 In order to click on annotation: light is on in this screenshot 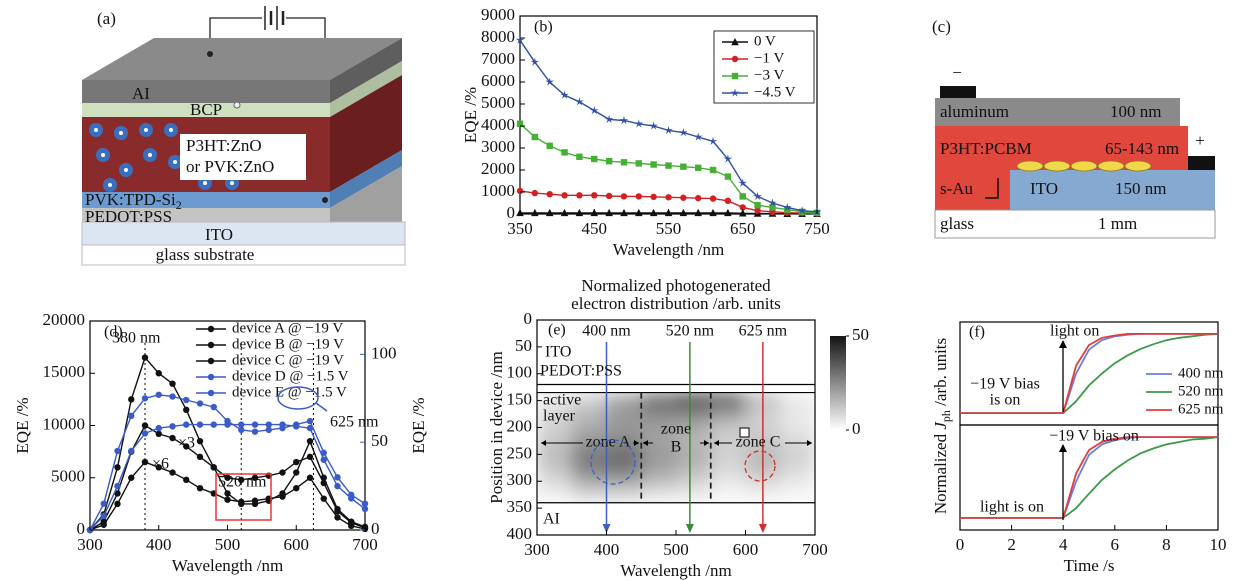, I will do `click(1012, 507)`.